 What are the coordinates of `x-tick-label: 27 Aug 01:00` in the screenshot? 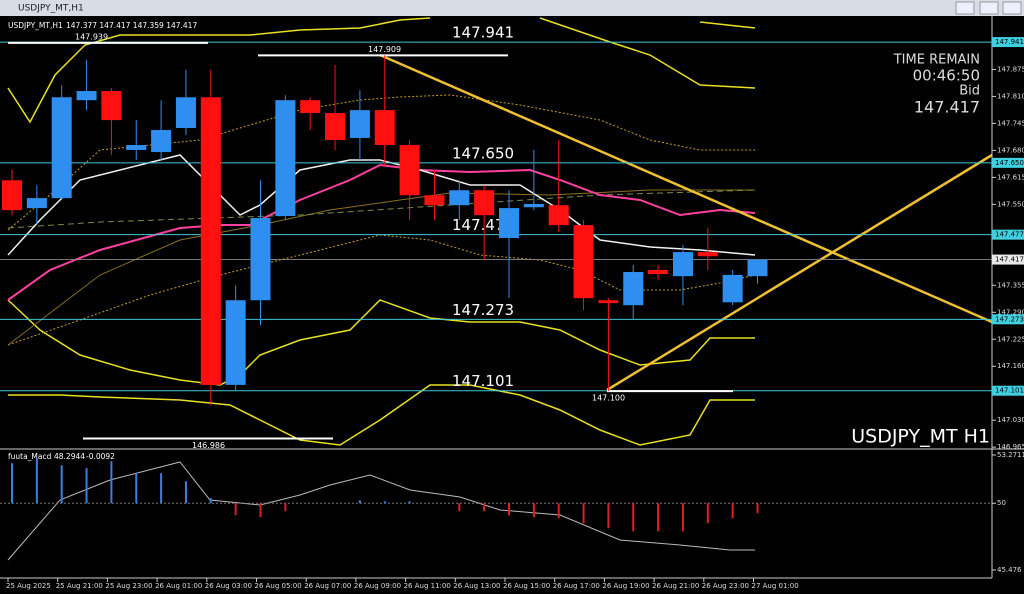 It's located at (775, 586).